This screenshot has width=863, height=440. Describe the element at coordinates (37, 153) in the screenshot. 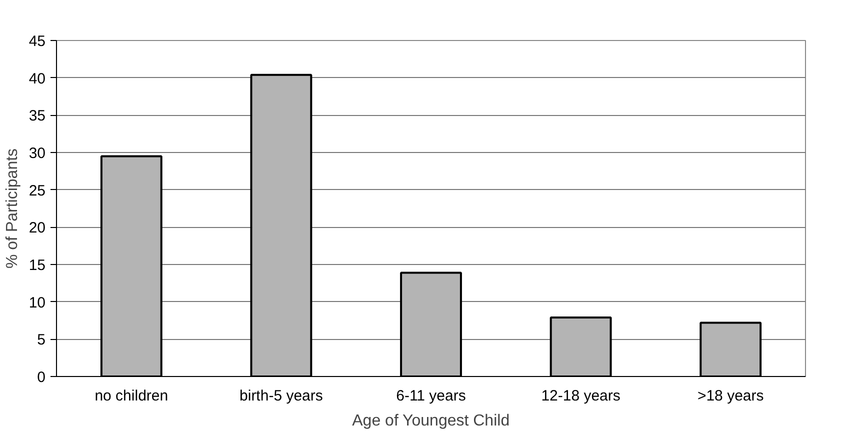

I see `y-tick-label: 30` at that location.